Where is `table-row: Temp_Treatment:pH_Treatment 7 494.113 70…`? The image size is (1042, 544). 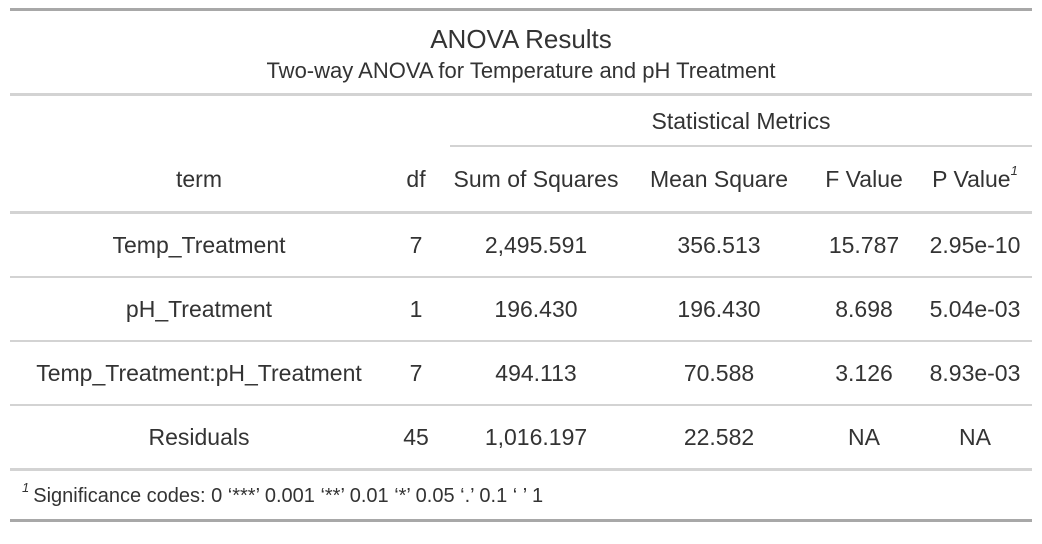
table-row: Temp_Treatment:pH_Treatment 7 494.113 70… is located at coordinates (521, 373).